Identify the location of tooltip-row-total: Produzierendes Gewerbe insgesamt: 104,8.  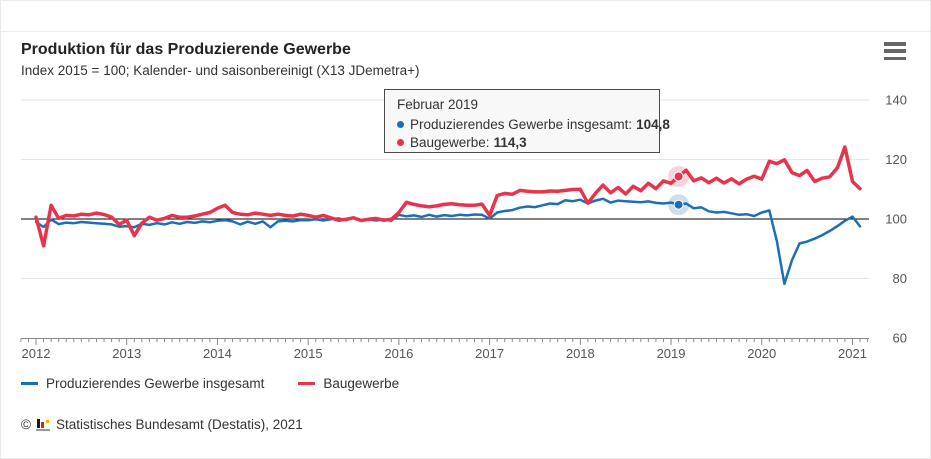
(533, 124).